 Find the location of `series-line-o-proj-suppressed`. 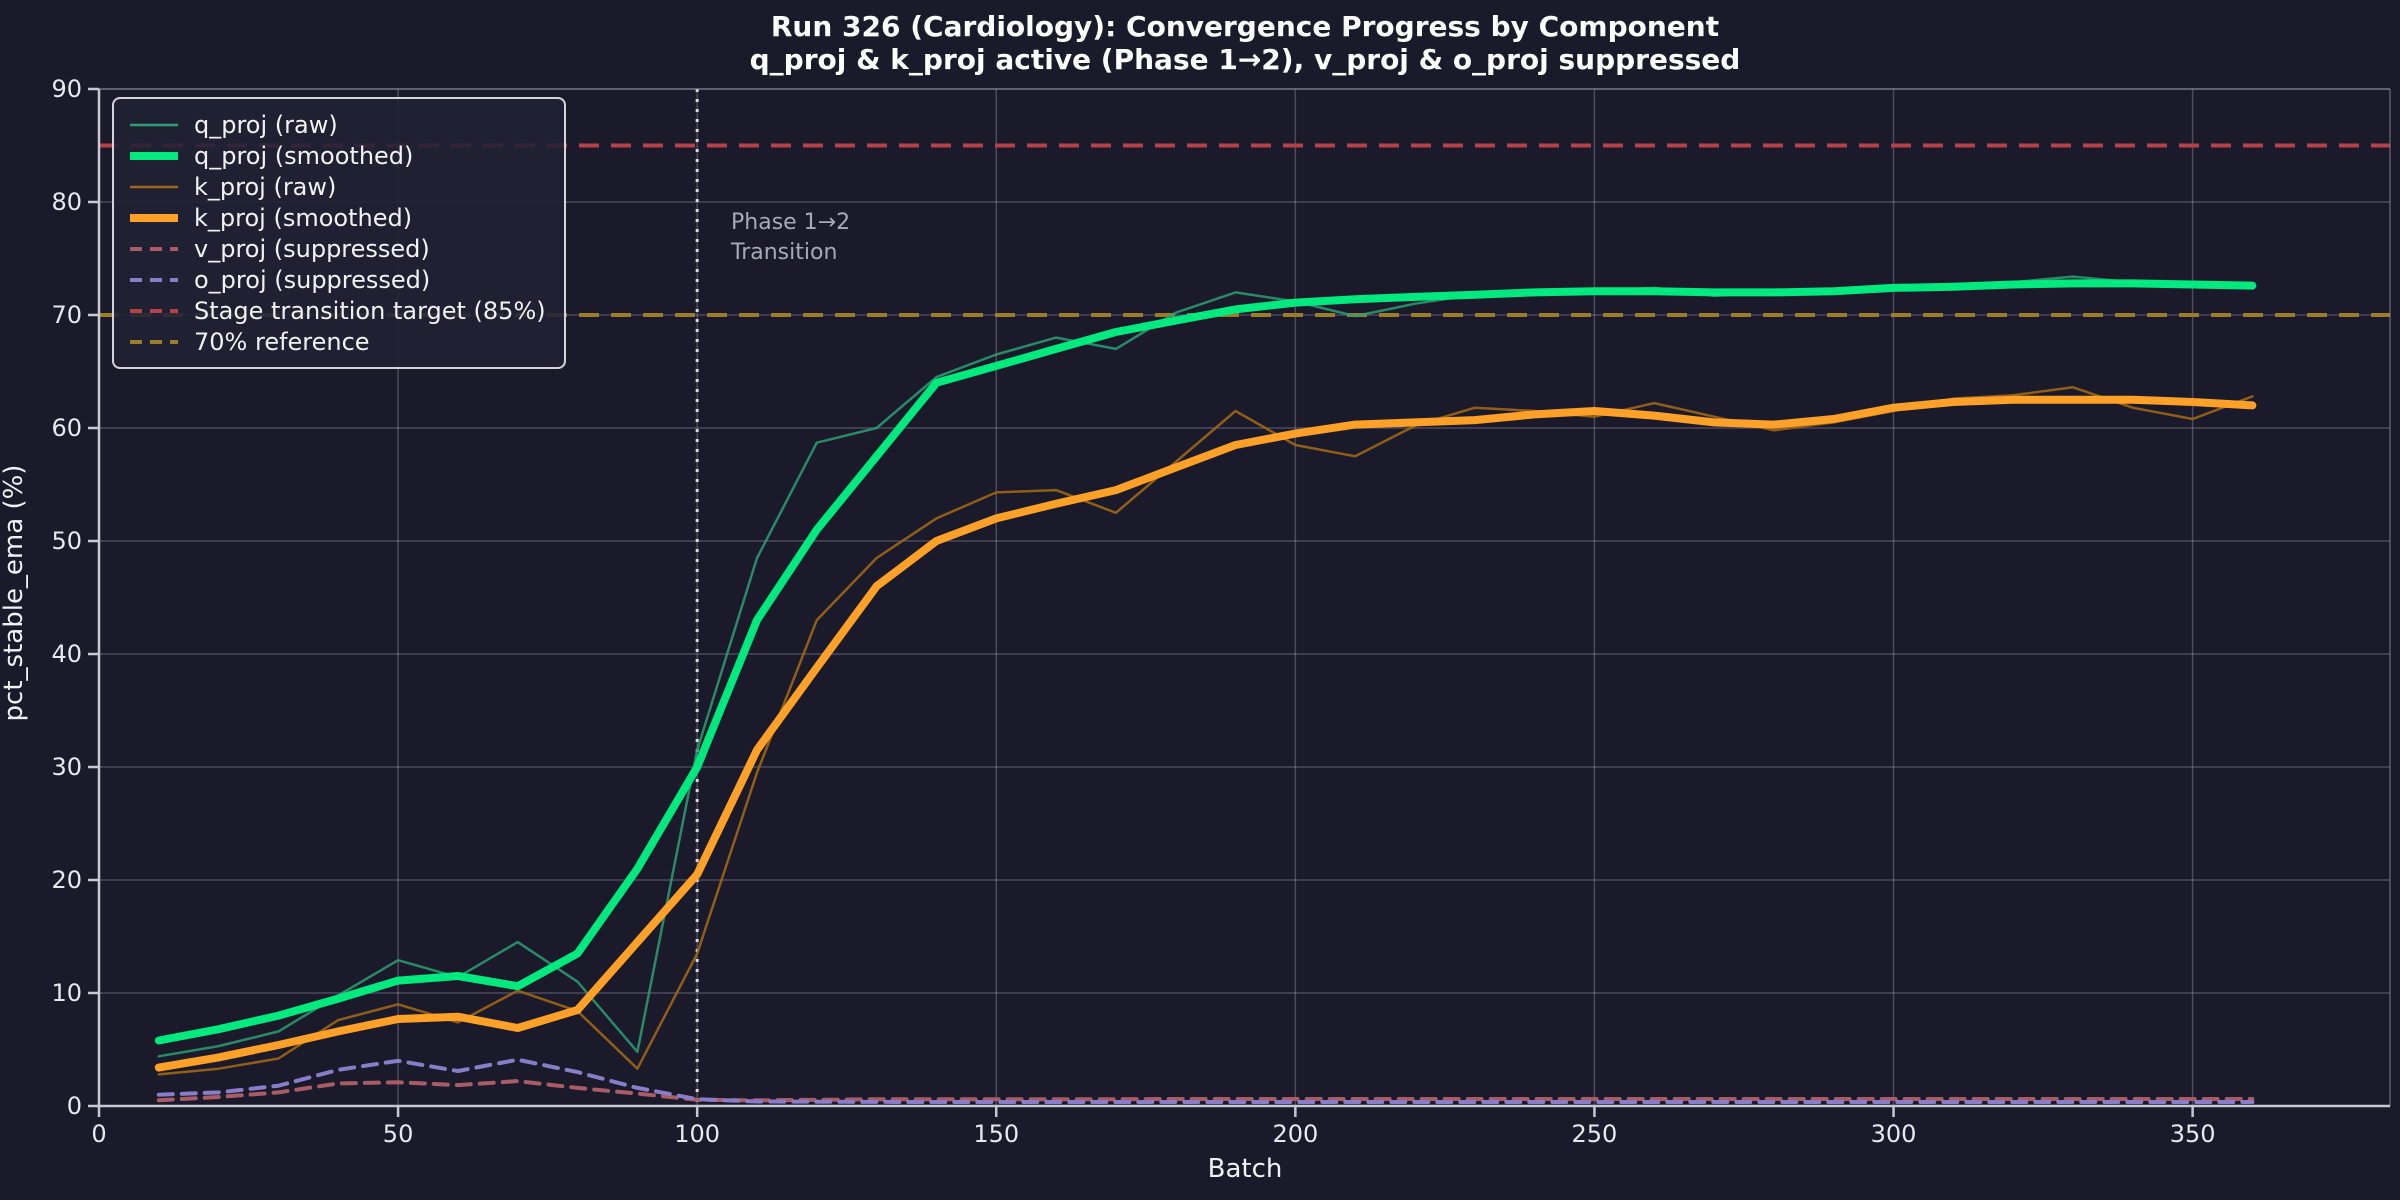

series-line-o-proj-suppressed is located at coordinates (1205, 1080).